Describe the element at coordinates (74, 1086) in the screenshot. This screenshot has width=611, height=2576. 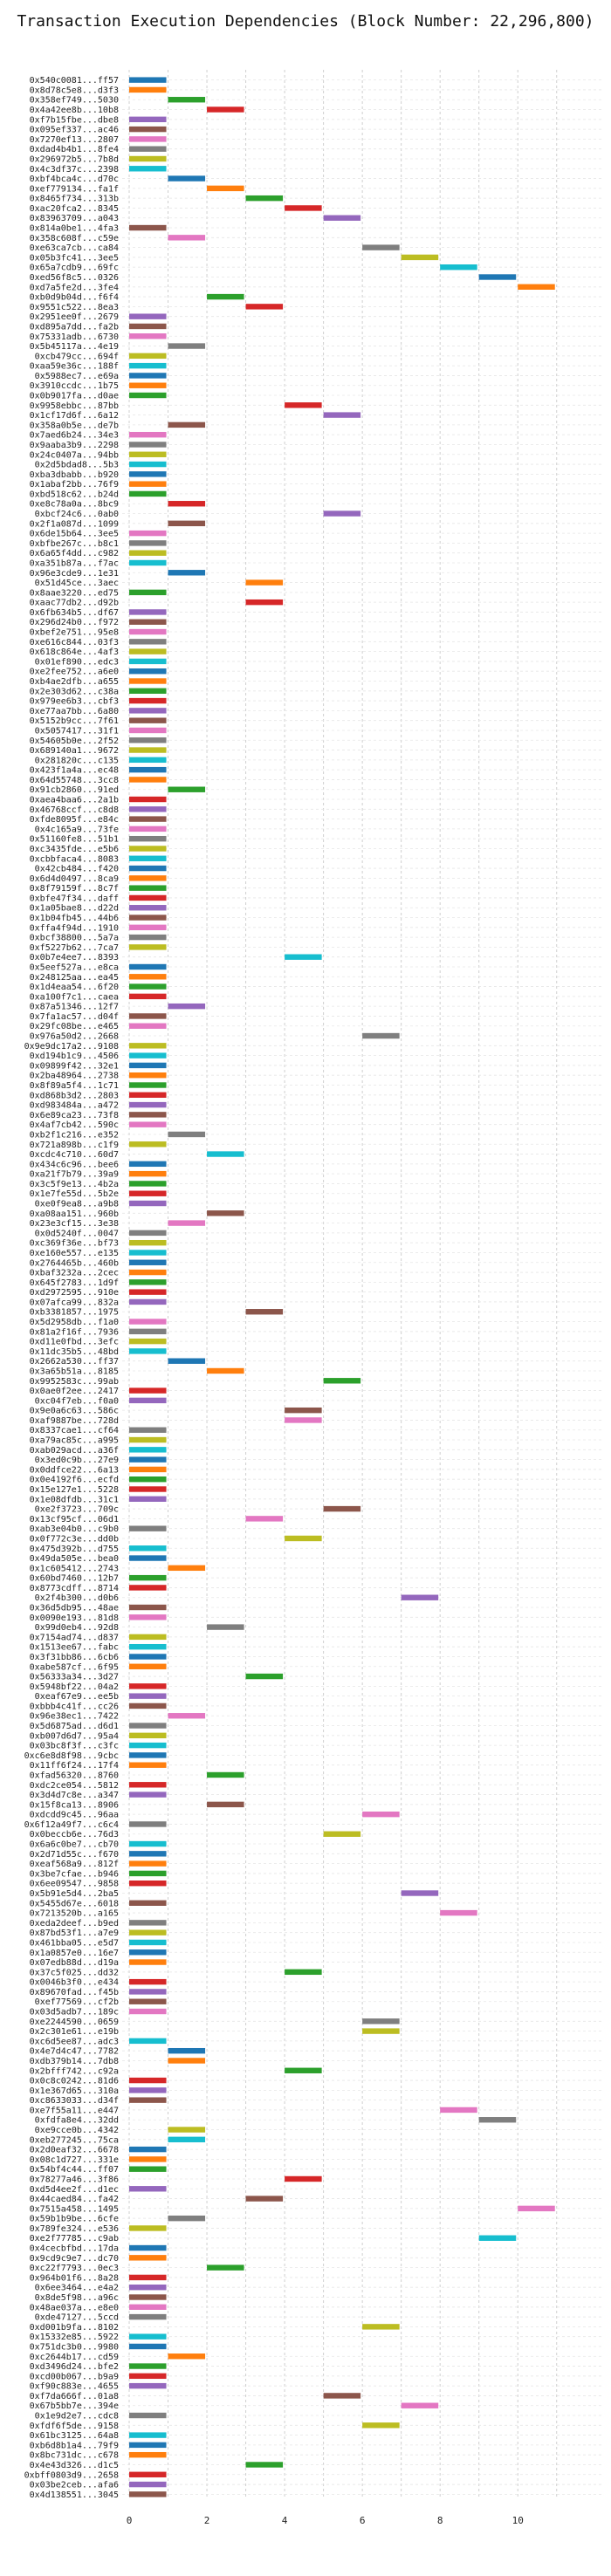
I see `transaction-label: 0x8f89a5f4...1c71` at that location.